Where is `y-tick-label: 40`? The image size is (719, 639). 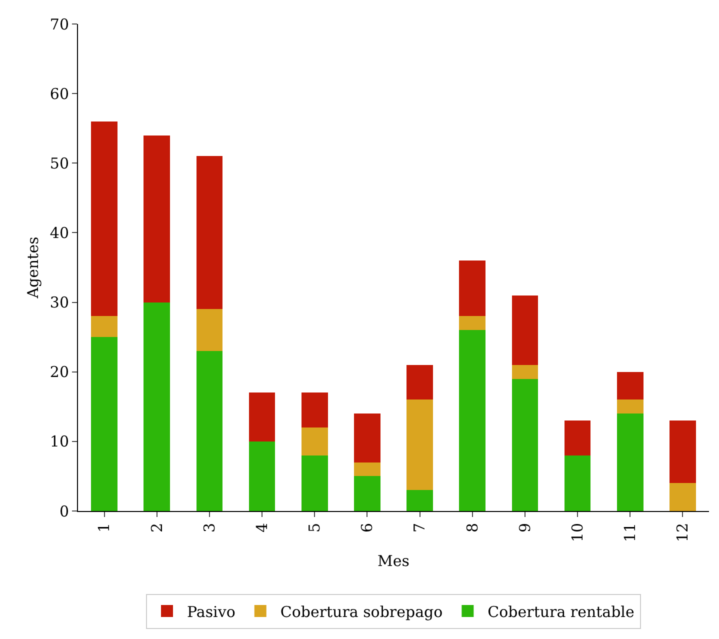
y-tick-label: 40 is located at coordinates (59, 233).